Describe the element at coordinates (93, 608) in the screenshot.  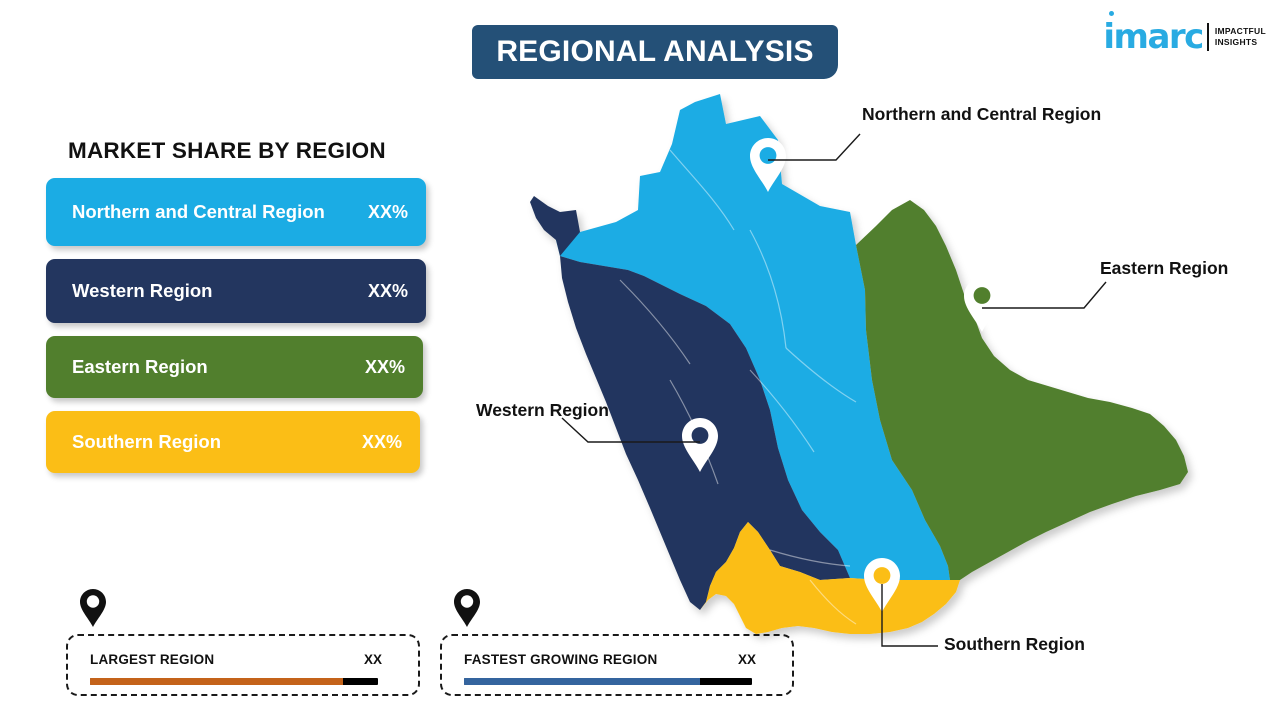
I see `largest-region-pin-icon` at that location.